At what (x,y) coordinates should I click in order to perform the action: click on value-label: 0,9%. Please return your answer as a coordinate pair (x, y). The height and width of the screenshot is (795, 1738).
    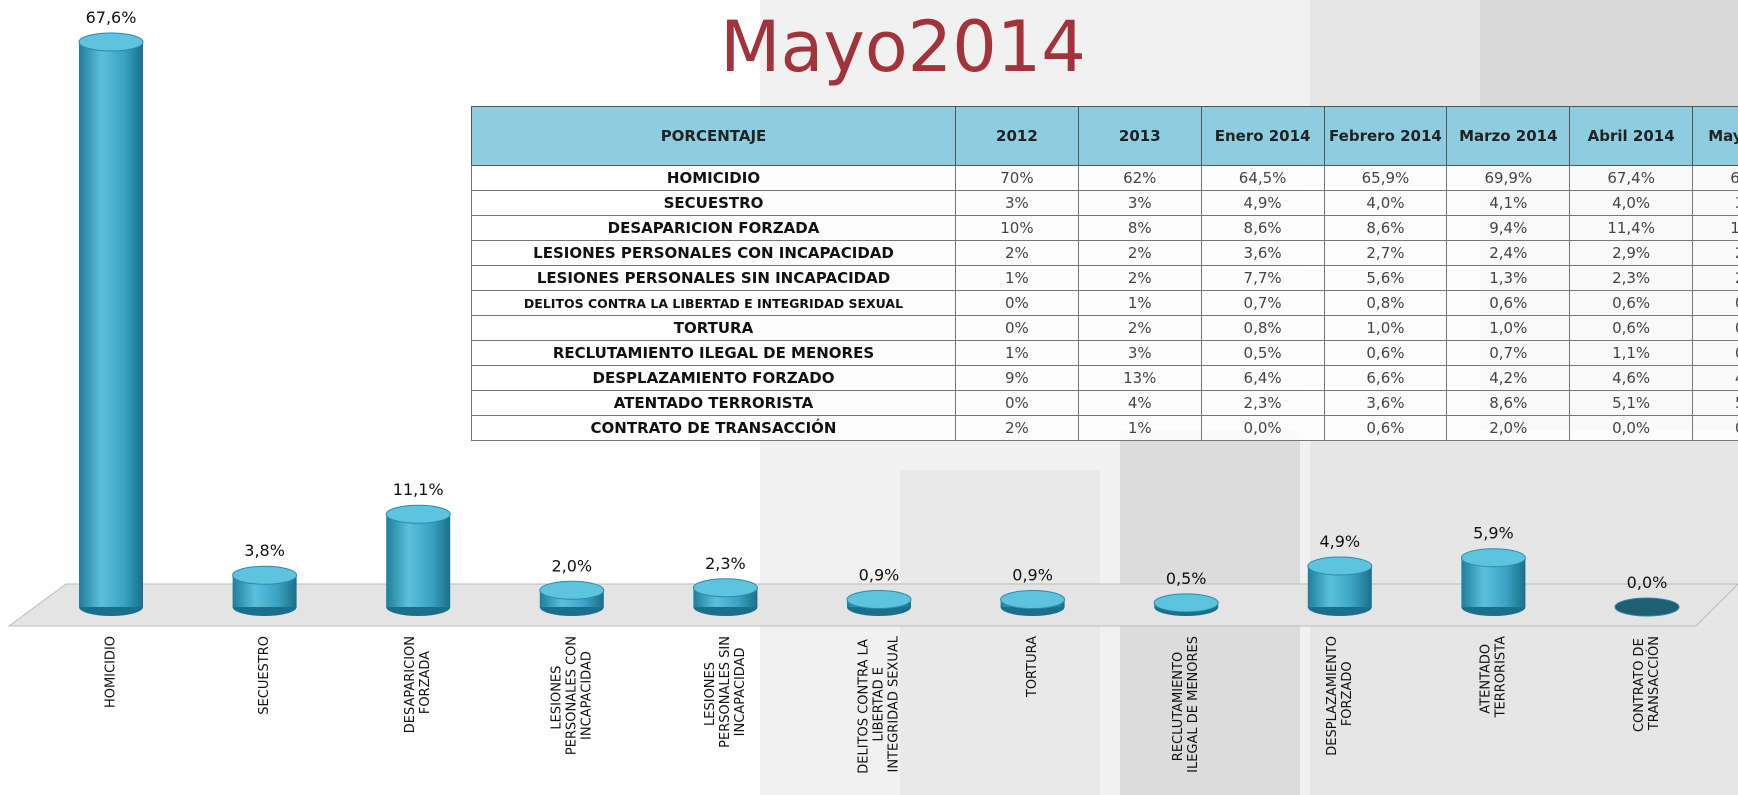
    Looking at the image, I should click on (879, 574).